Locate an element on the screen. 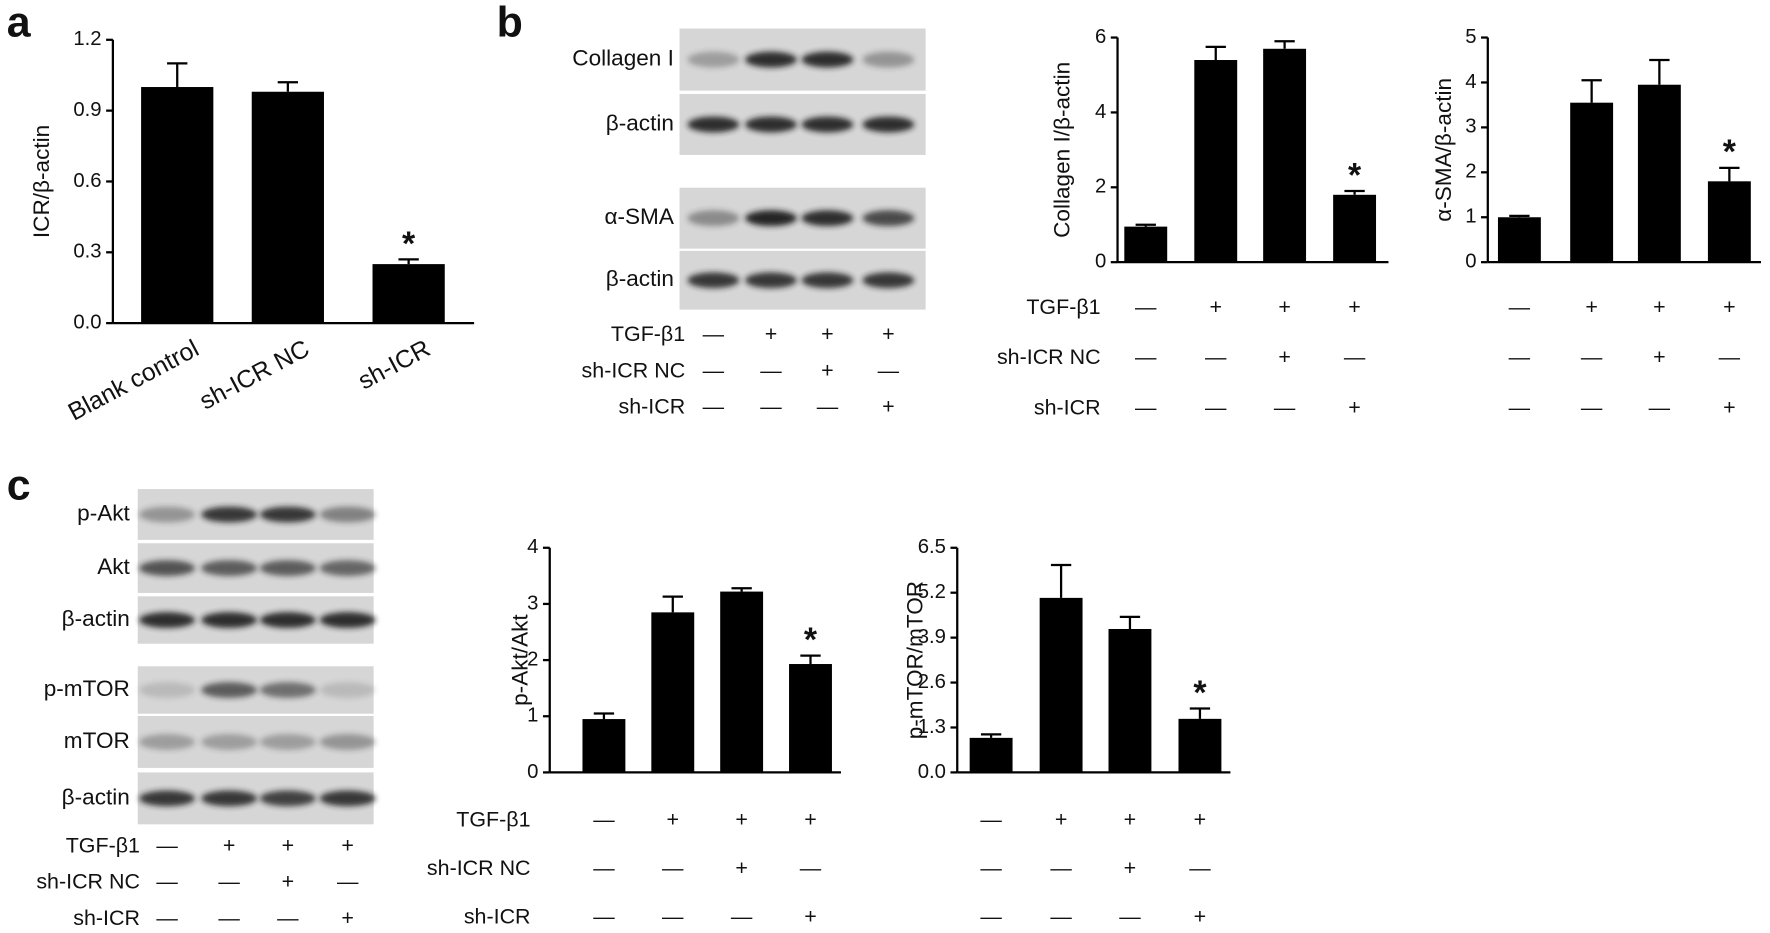 This screenshot has height=933, width=1770. condition-name: TGF-β1 is located at coordinates (103, 846).